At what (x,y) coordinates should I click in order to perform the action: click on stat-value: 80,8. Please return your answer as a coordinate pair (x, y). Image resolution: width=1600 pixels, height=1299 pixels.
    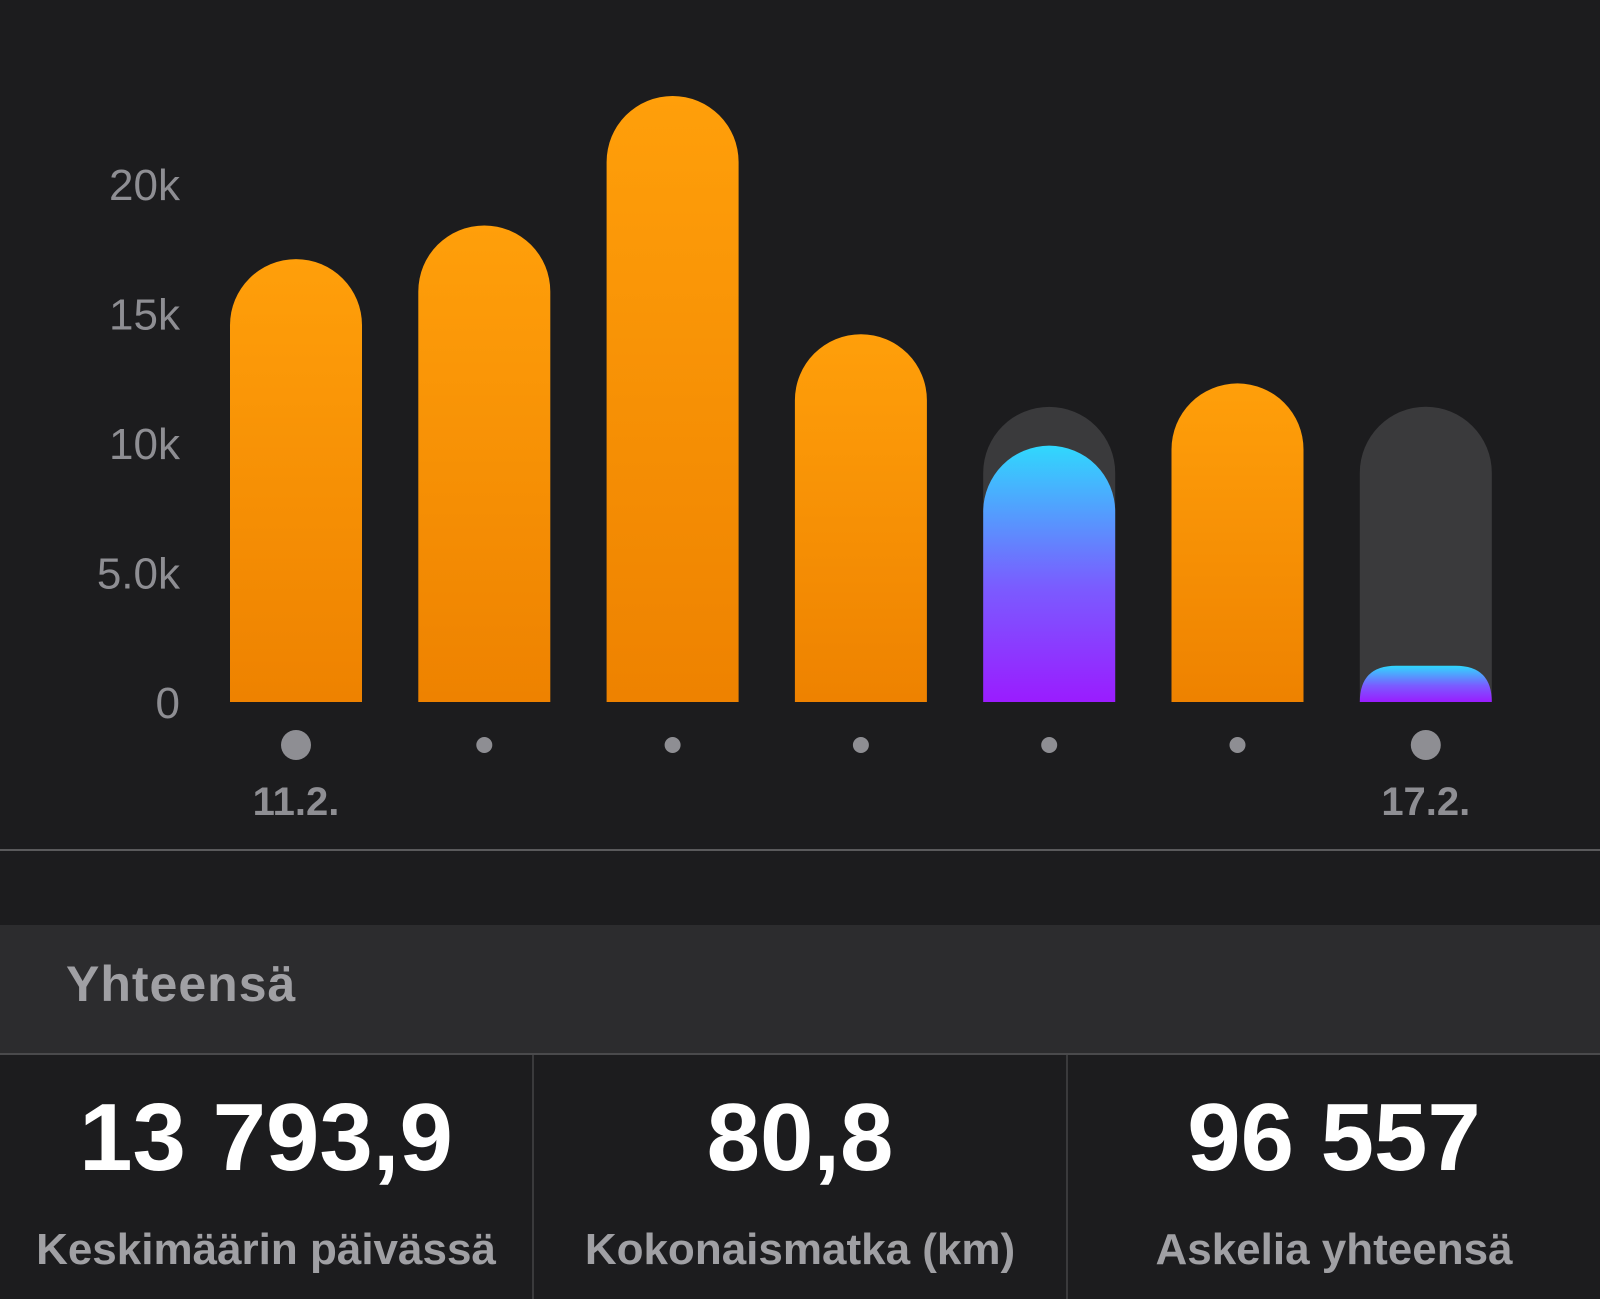
    Looking at the image, I should click on (800, 1137).